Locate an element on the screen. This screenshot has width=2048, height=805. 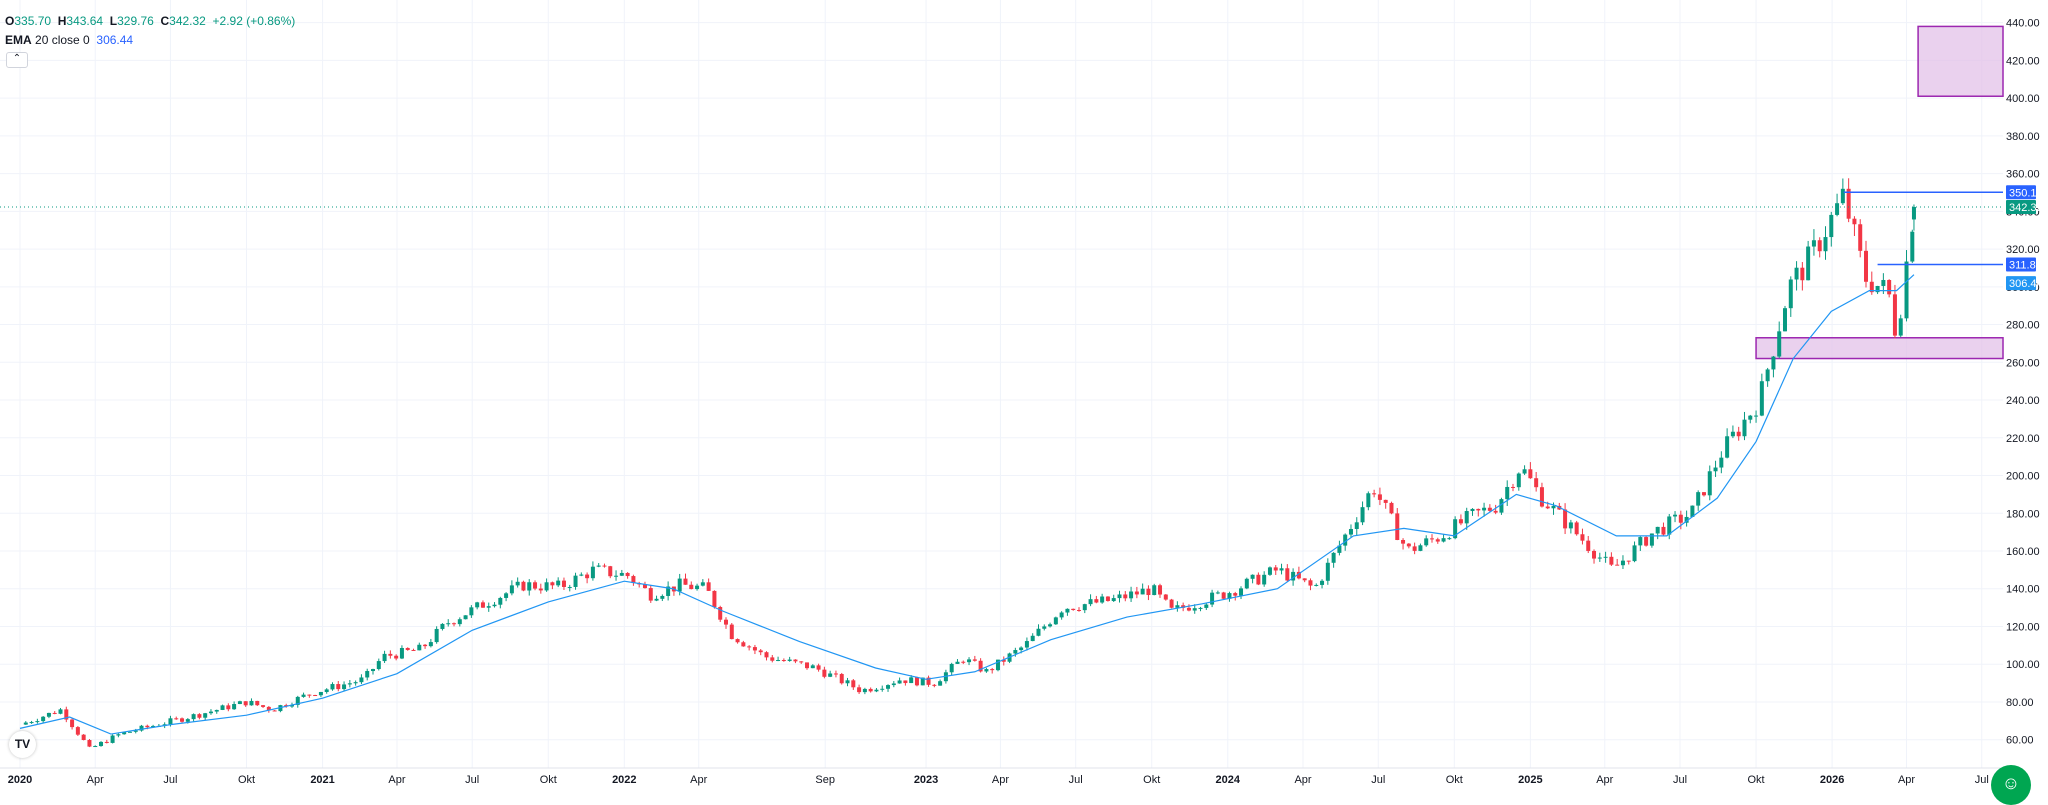
collapse-legend-button: ⌃ is located at coordinates (17, 60).